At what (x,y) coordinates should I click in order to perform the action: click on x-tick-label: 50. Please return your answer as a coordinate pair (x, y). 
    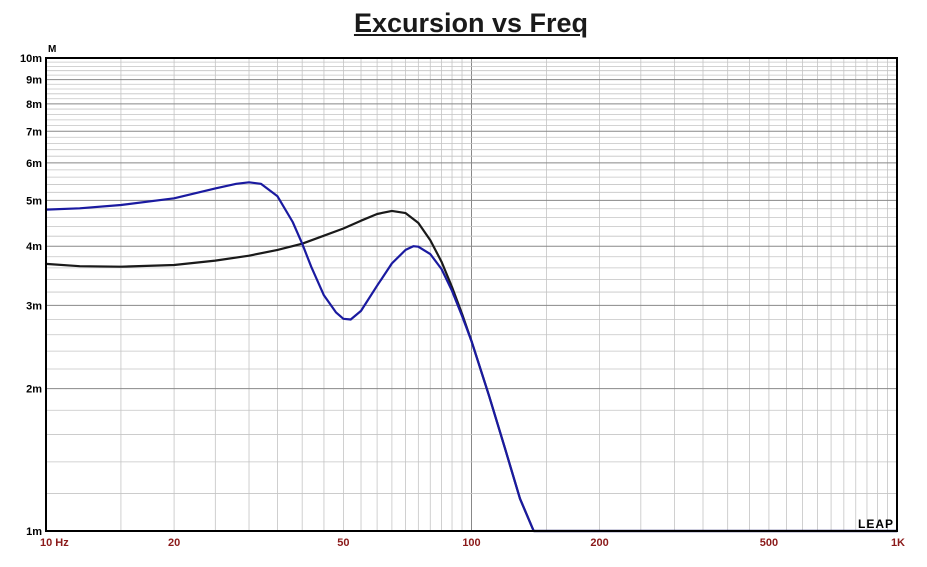
    Looking at the image, I should click on (343, 543).